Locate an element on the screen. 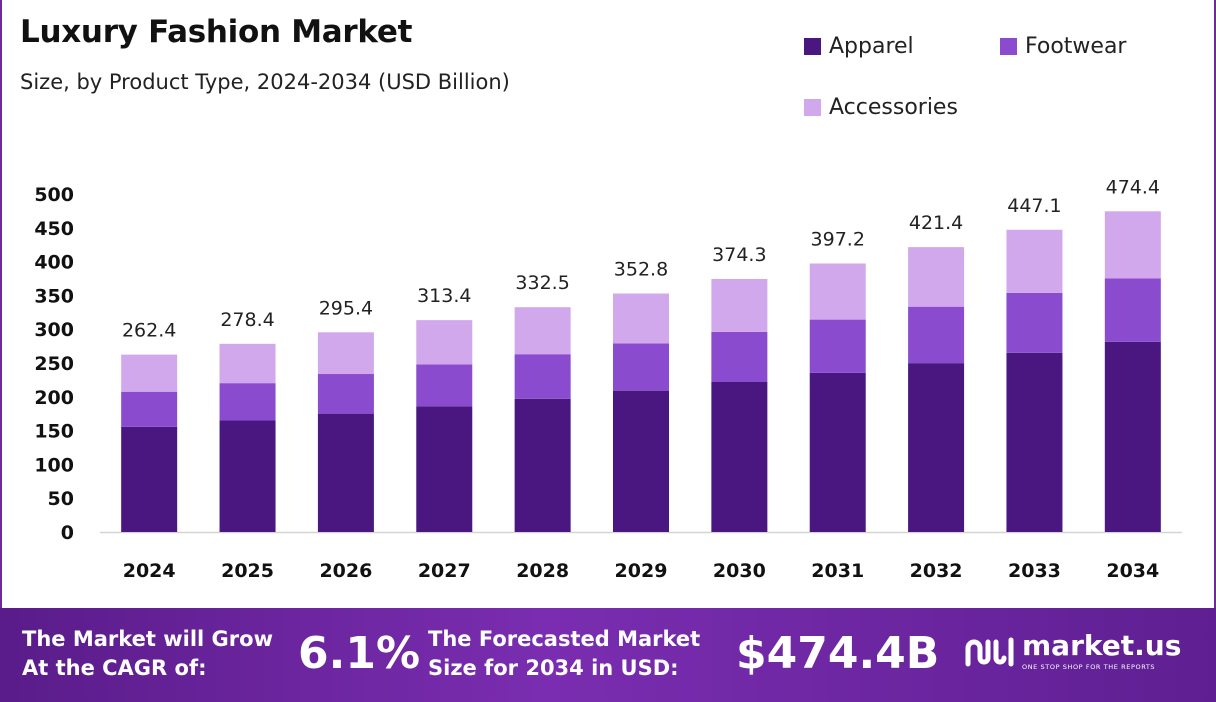 The image size is (1216, 702). cagr-value: 6.1% is located at coordinates (359, 653).